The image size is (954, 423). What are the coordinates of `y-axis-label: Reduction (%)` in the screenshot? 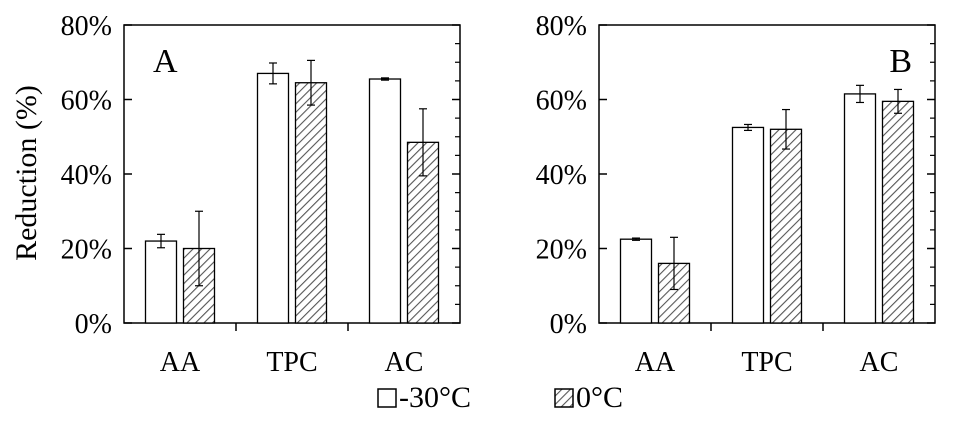 It's located at (26, 173).